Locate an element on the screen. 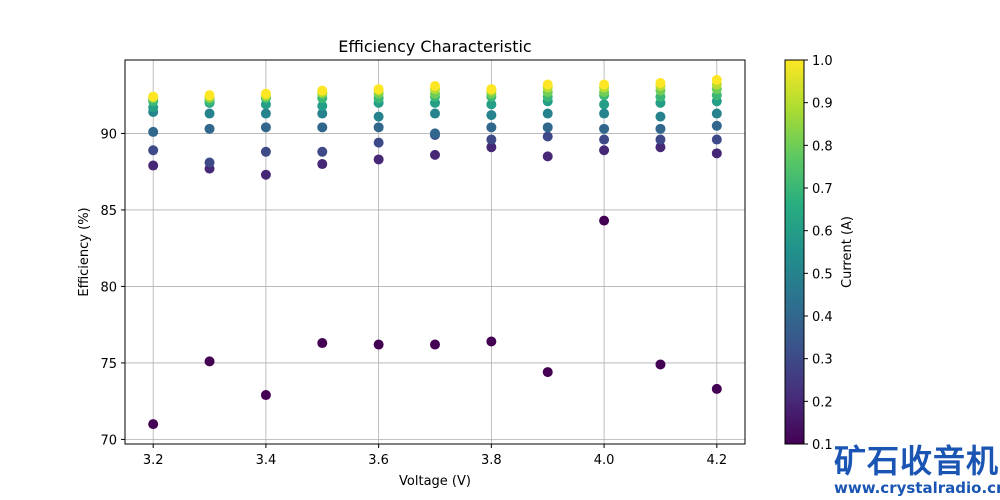 This screenshot has height=500, width=1000. y-tick-label: 80 is located at coordinates (108, 287).